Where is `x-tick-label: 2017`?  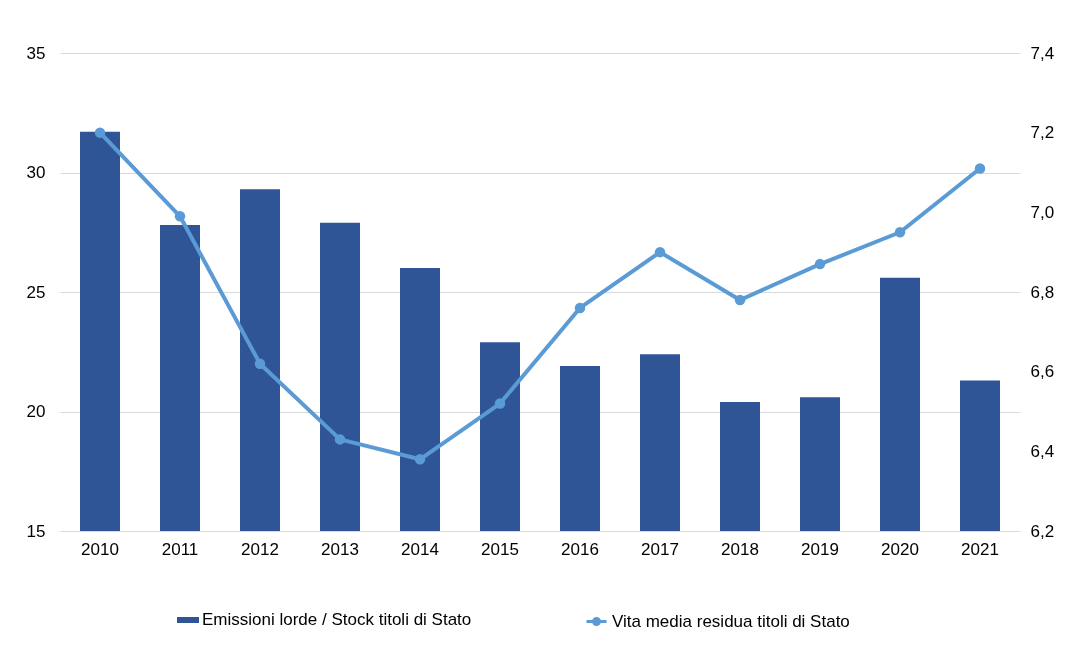 x-tick-label: 2017 is located at coordinates (660, 549).